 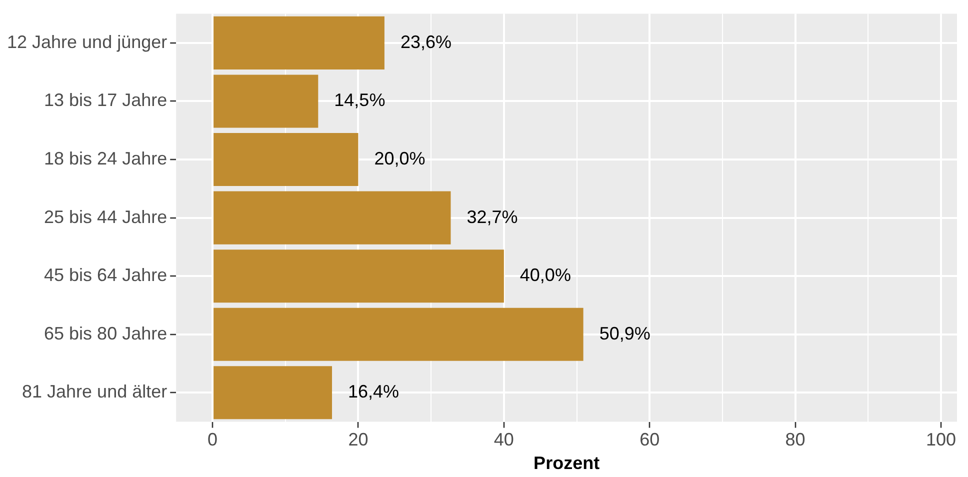 I want to click on data-label: 16,4%, so click(x=374, y=392).